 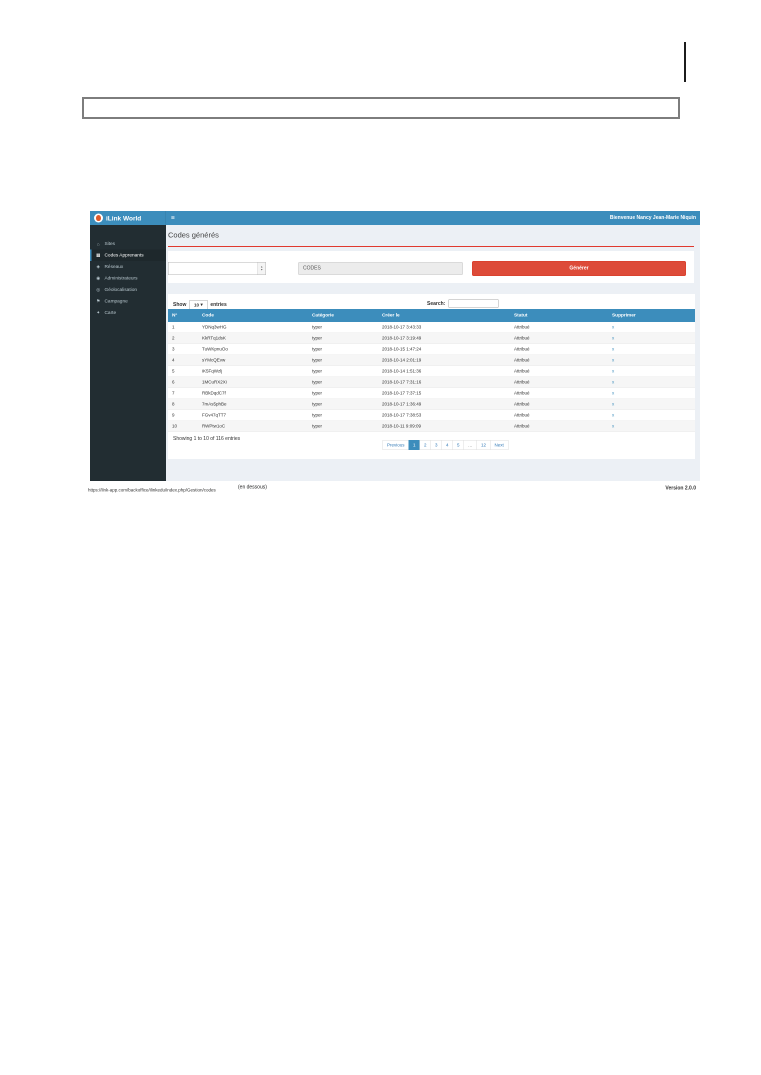 I want to click on codes-count-stepper: ▴ ▾, so click(x=217, y=268).